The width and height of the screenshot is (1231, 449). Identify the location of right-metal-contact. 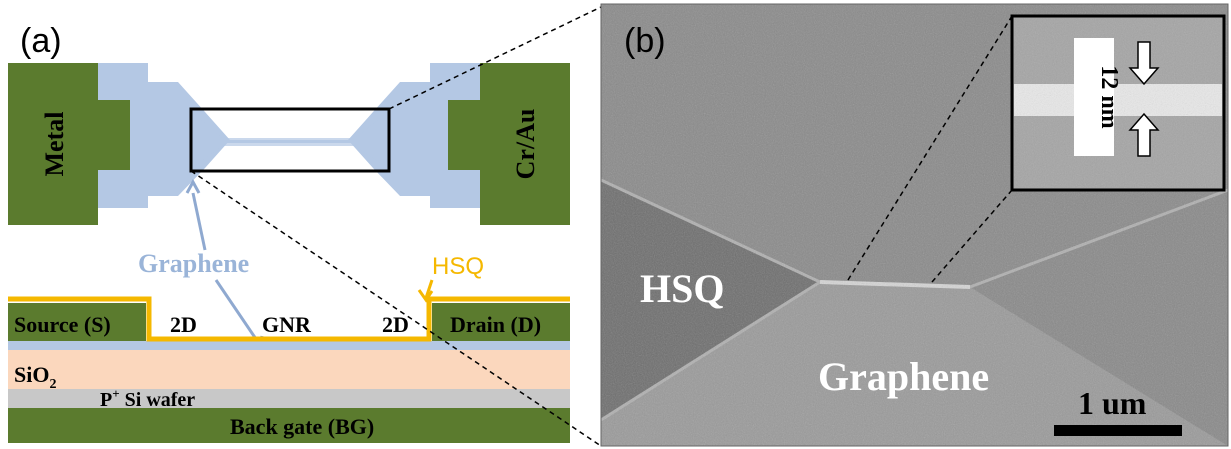
(464, 135).